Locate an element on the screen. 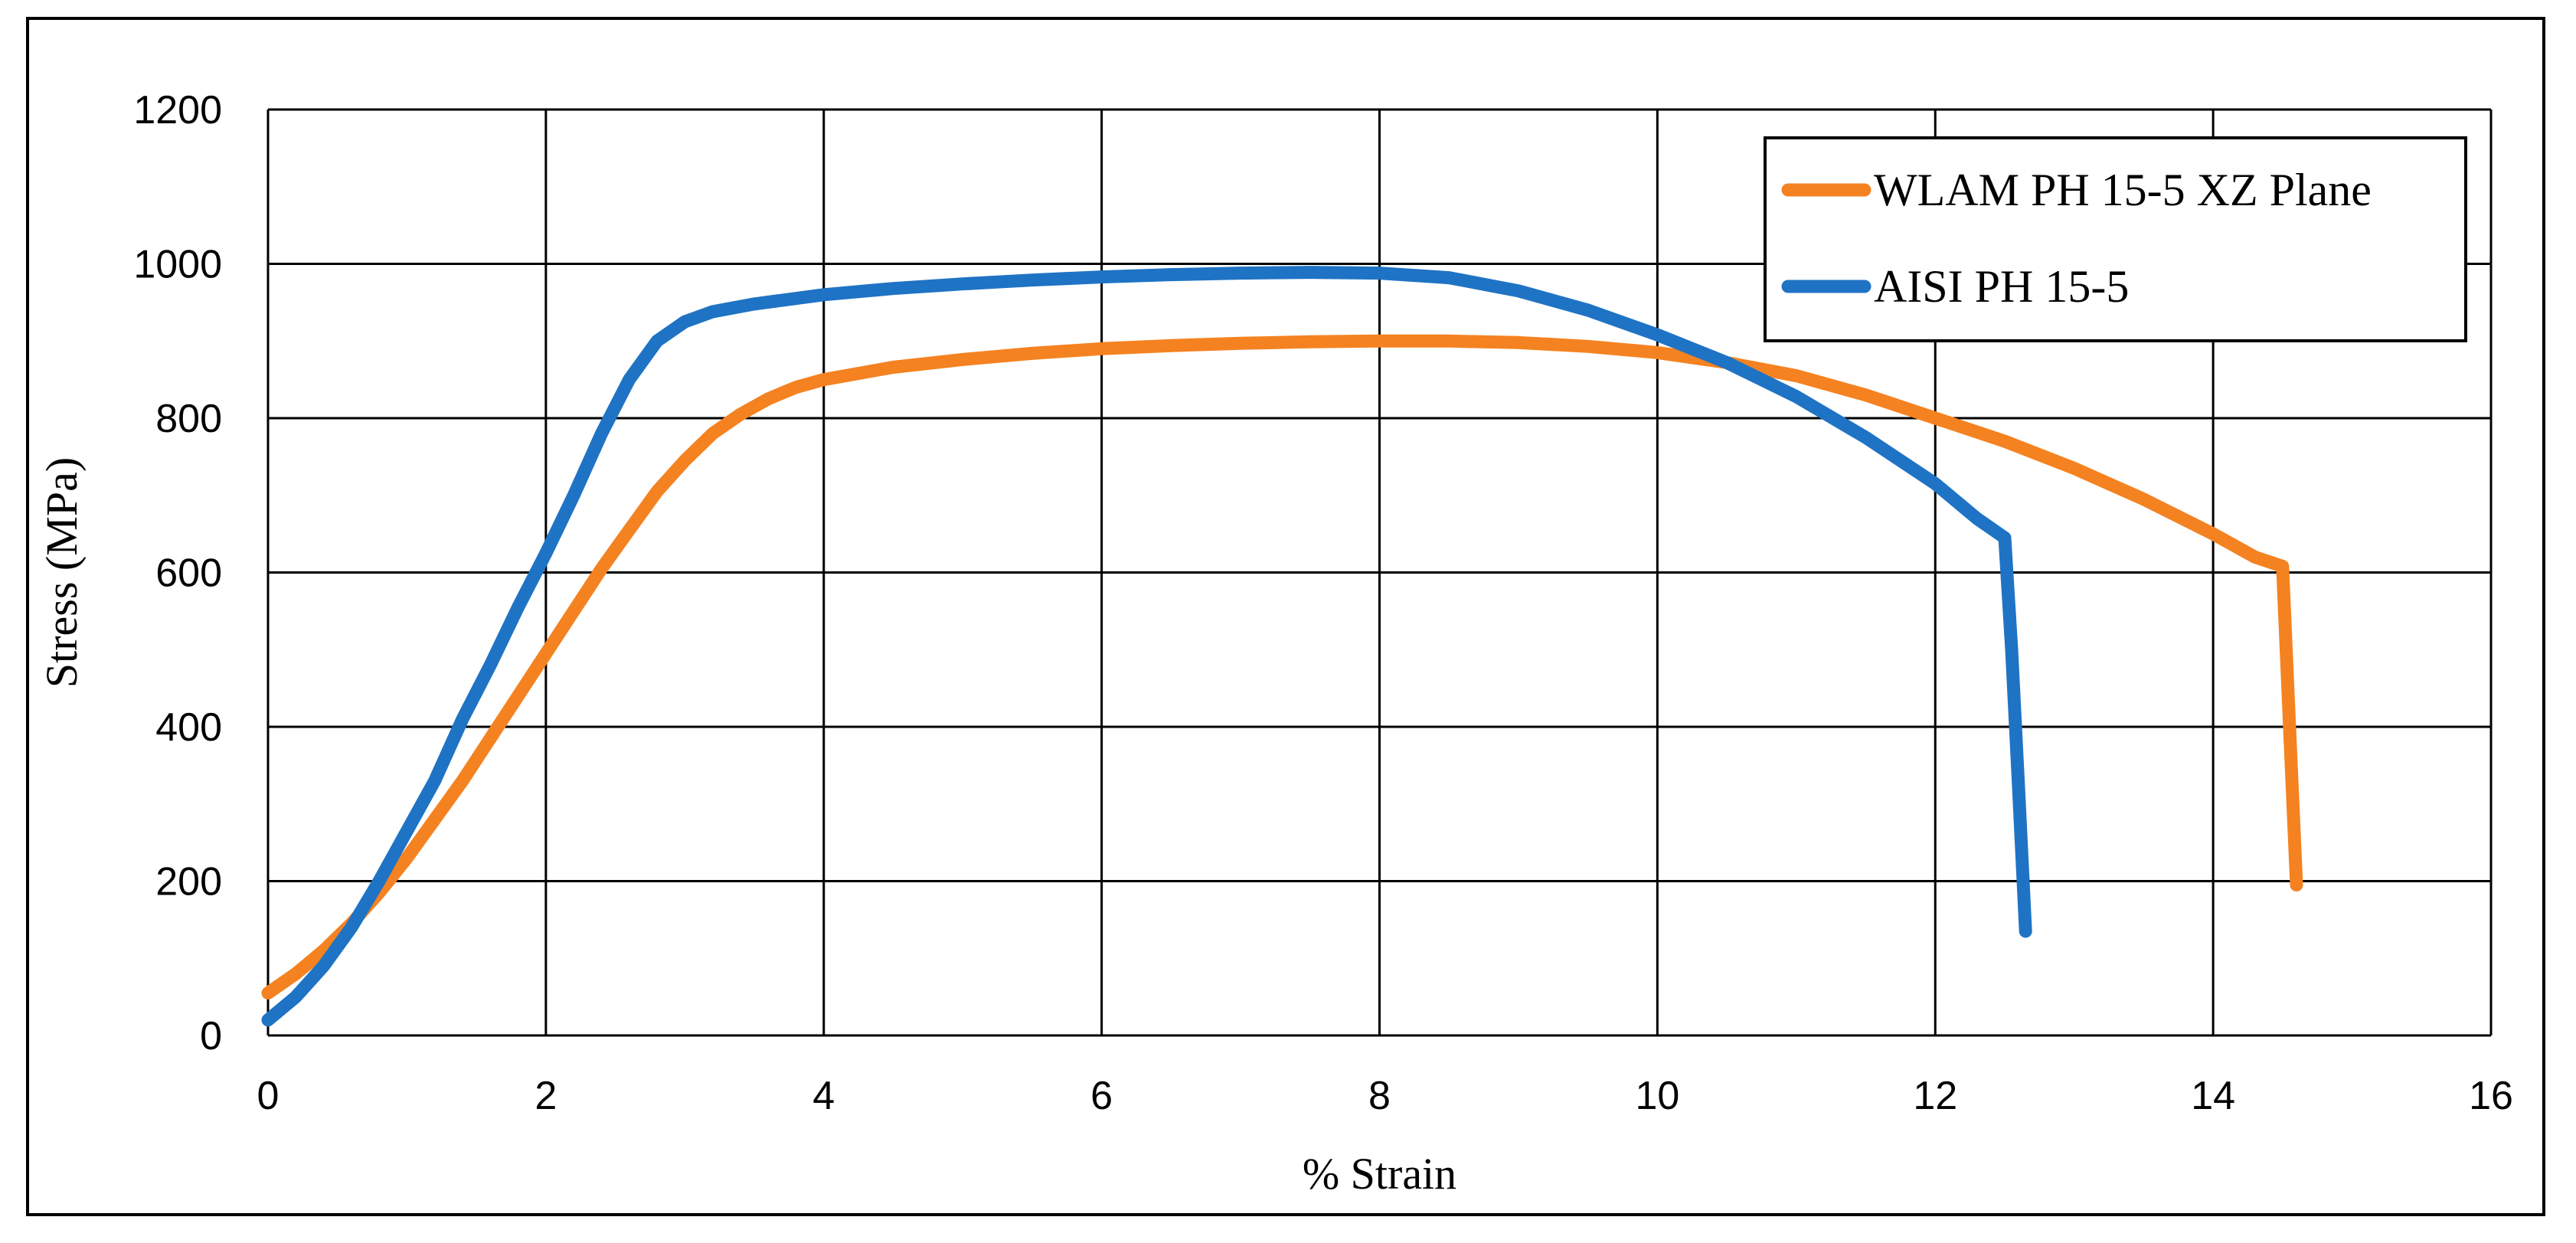 The image size is (2576, 1243). y-axis-title: Stress (MPa) is located at coordinates (62, 572).